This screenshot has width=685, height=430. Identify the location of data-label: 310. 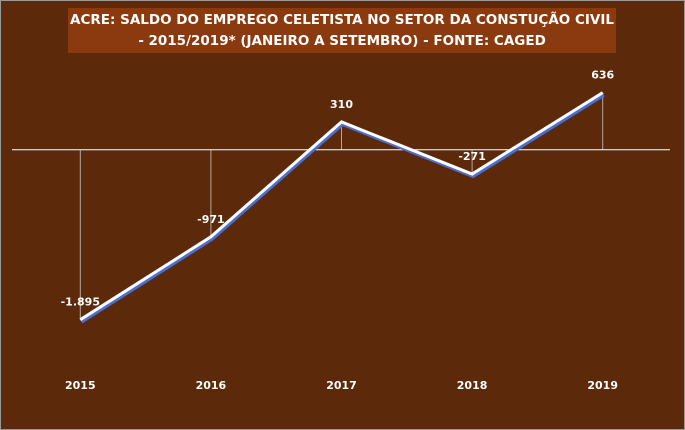
(341, 104).